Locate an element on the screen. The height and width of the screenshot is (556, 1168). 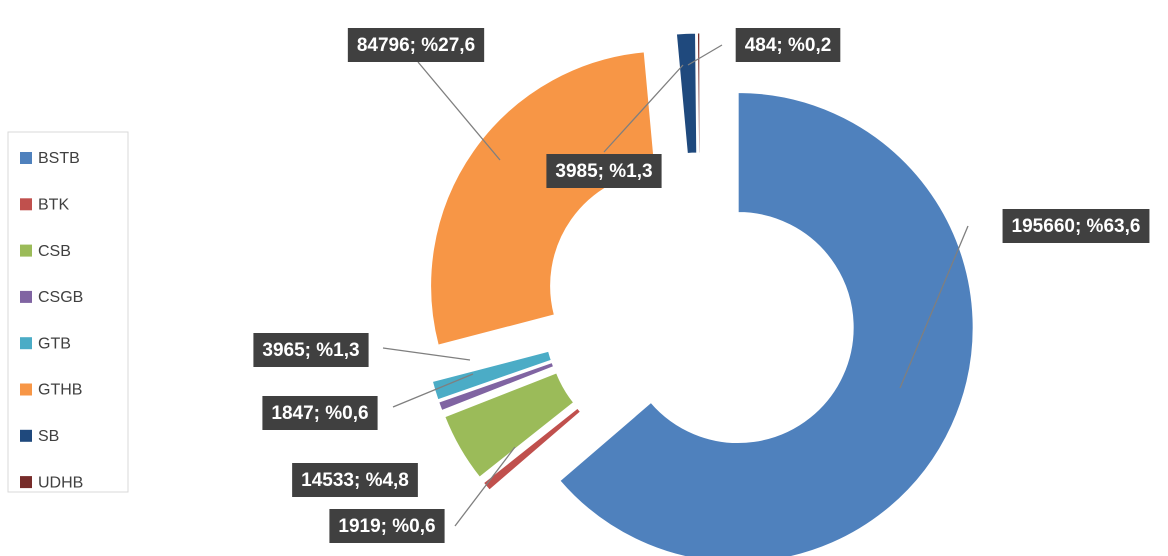
data-label: 3985; %1,3 is located at coordinates (603, 171).